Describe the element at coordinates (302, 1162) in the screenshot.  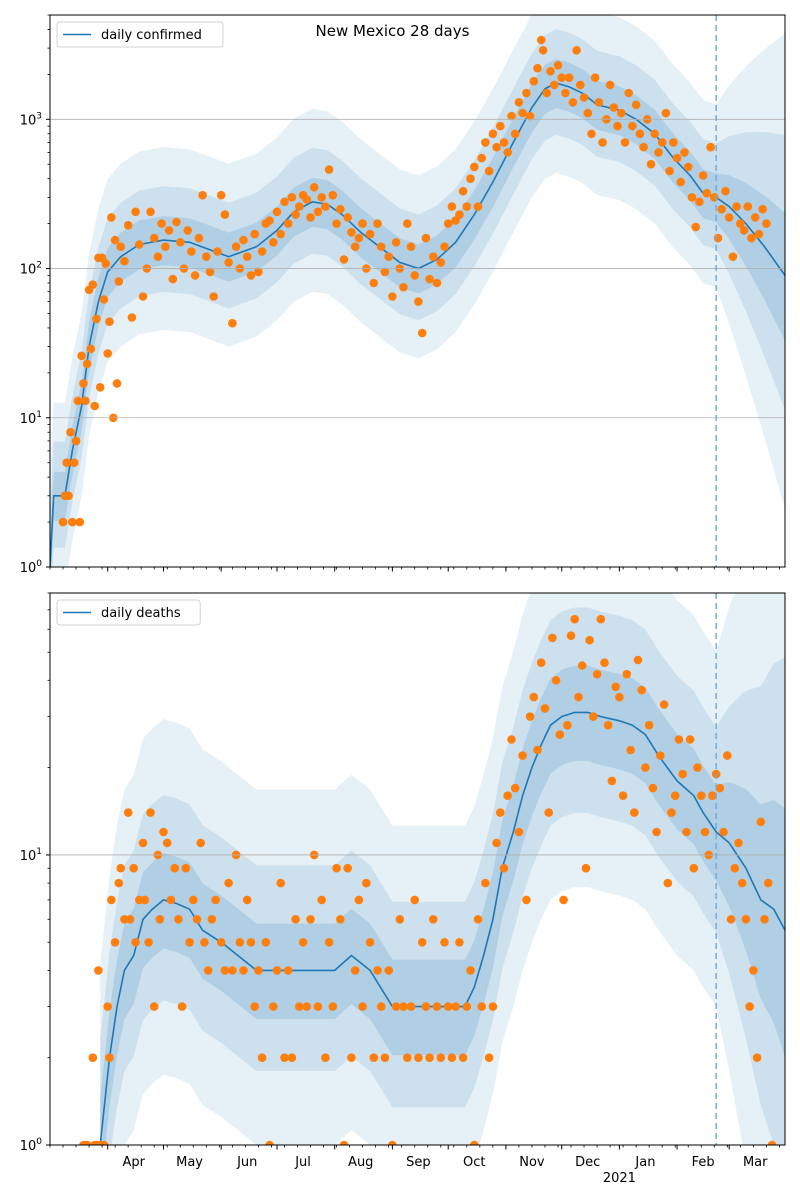
I see `x-tick-label: Jul` at that location.